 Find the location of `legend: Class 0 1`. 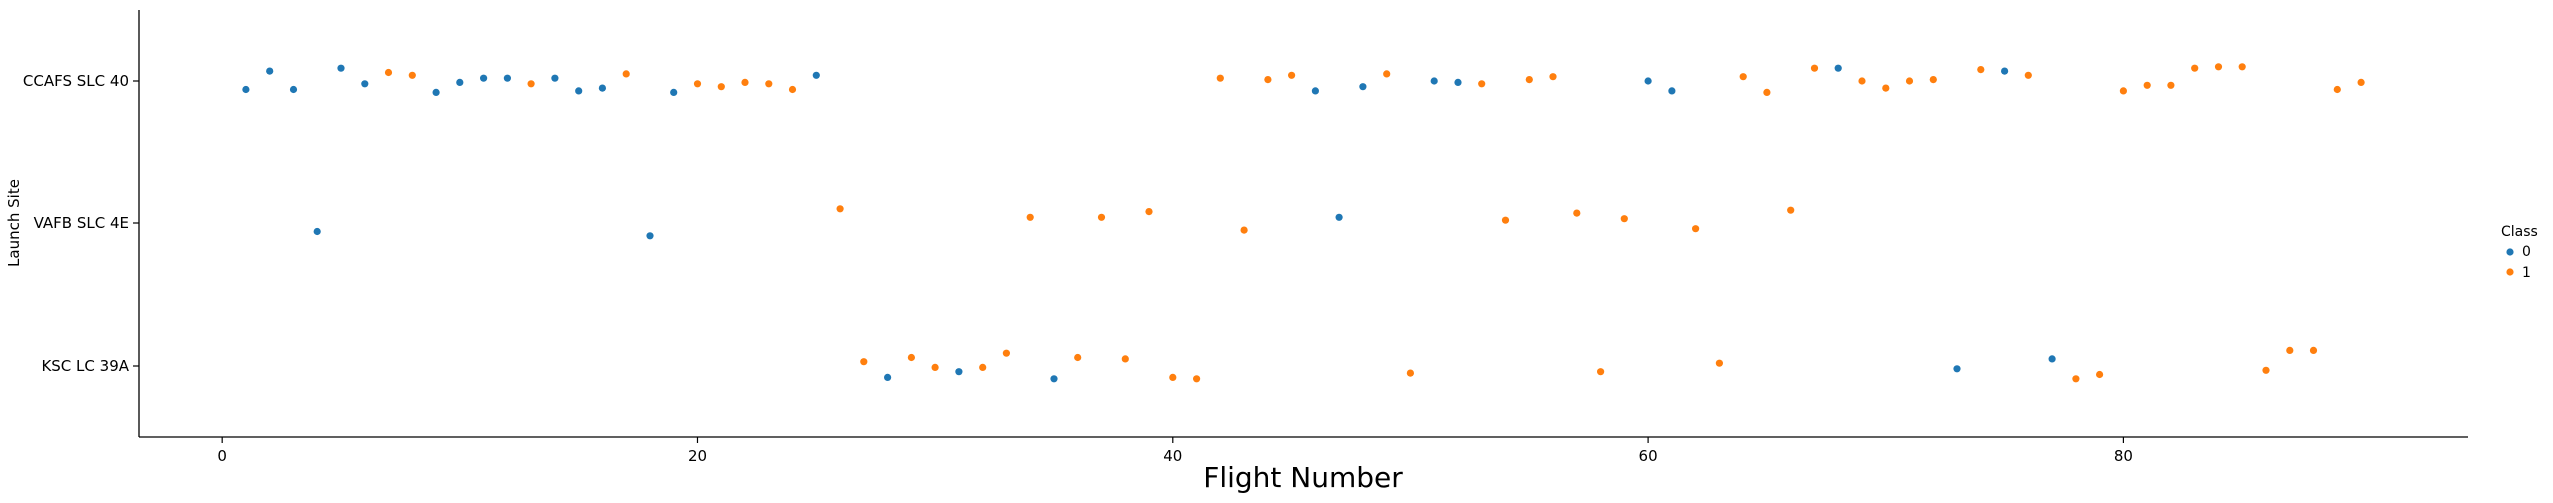

legend: Class 0 1 is located at coordinates (2519, 252).